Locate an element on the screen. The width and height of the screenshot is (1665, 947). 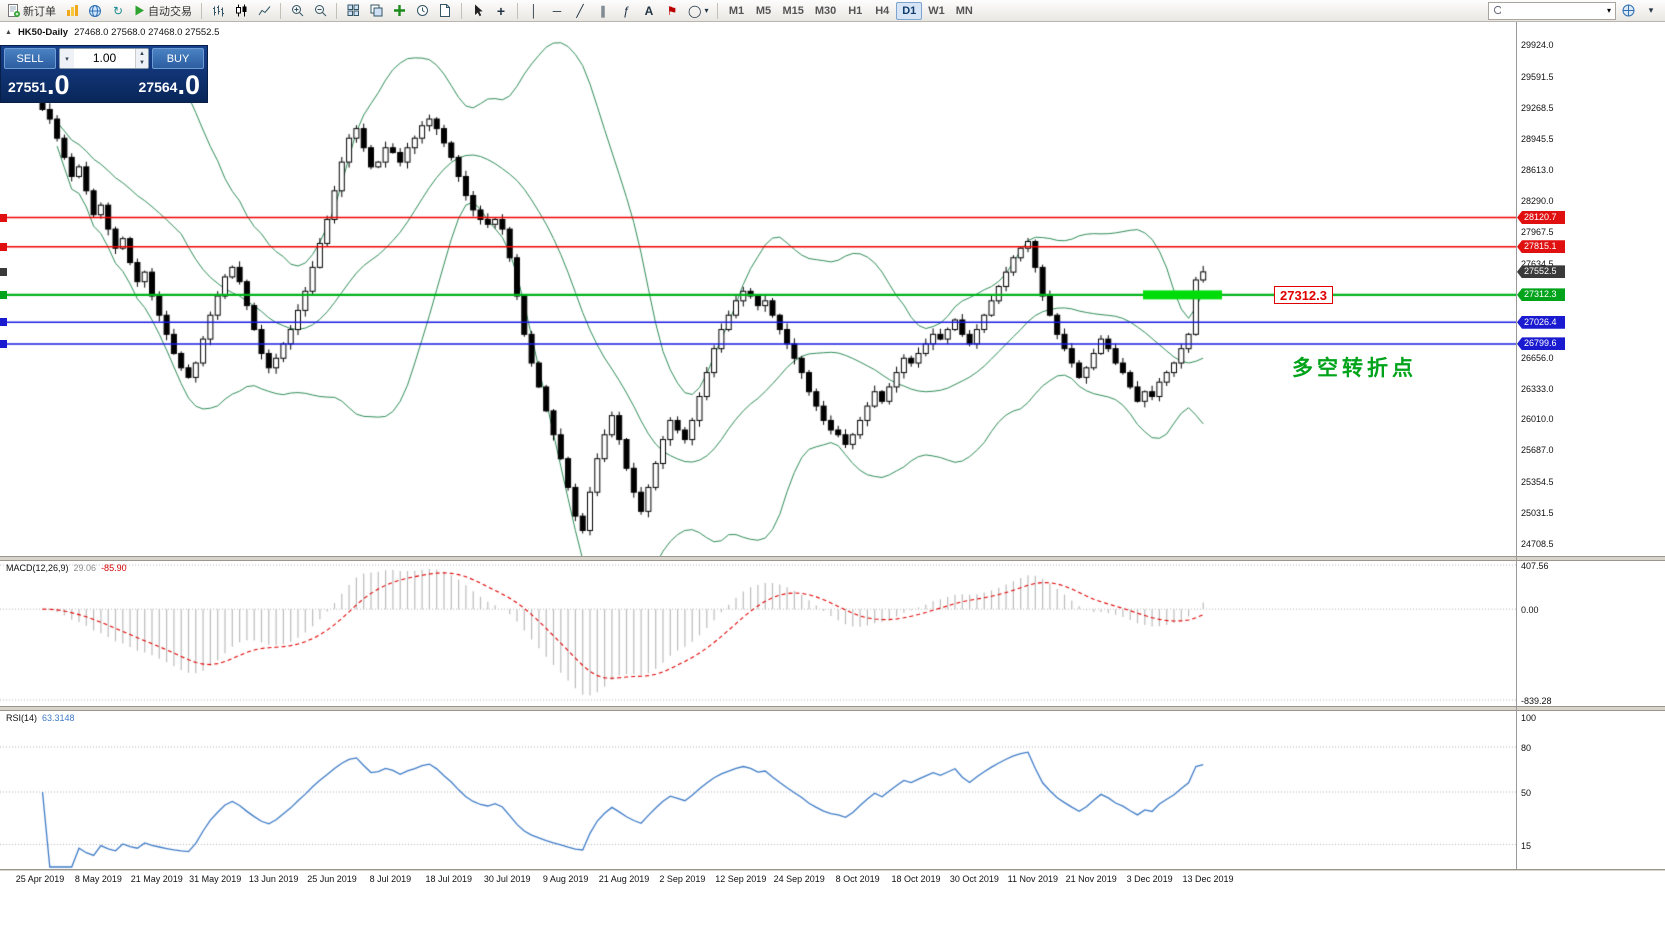
macd-panel-canvas is located at coordinates (758, 633).